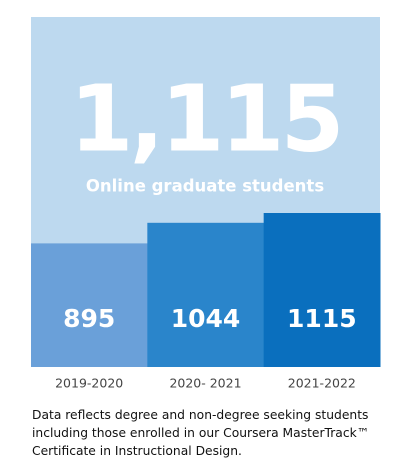  What do you see at coordinates (205, 383) in the screenshot?
I see `category-label: 2020- 2021` at bounding box center [205, 383].